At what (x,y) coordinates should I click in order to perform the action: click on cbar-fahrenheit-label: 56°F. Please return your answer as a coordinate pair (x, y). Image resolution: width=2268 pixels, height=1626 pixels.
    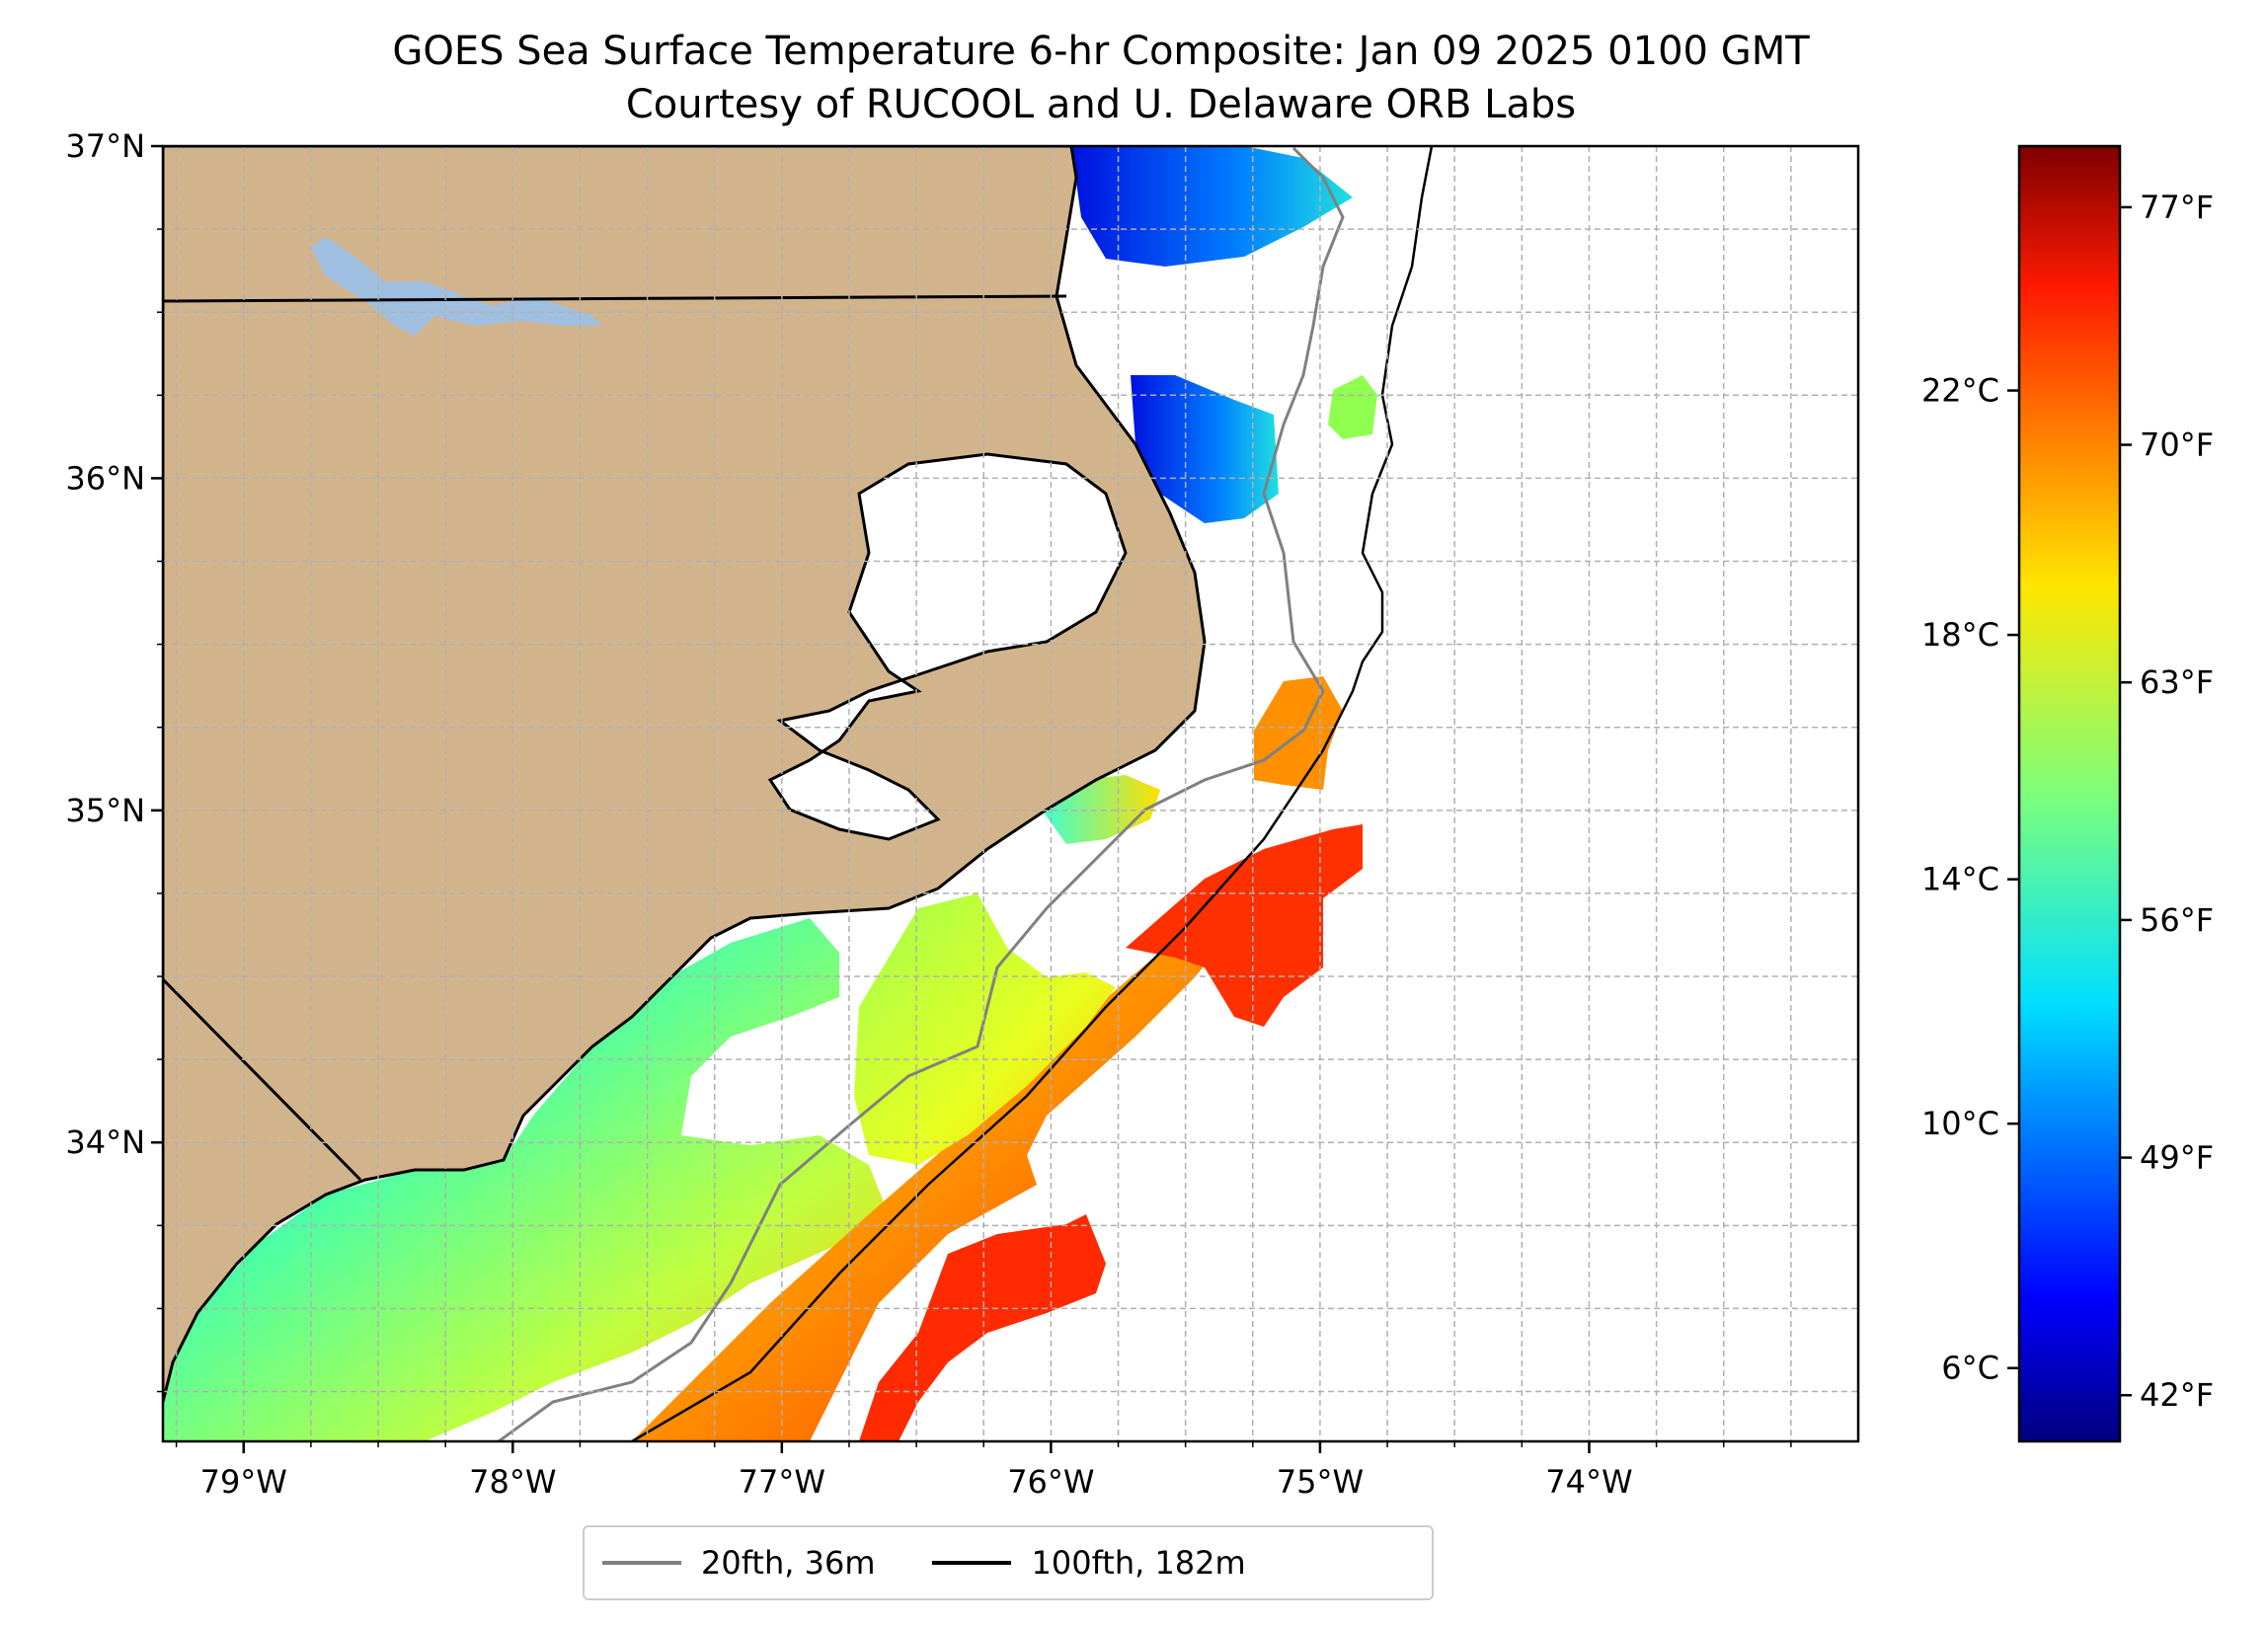
    Looking at the image, I should click on (2177, 920).